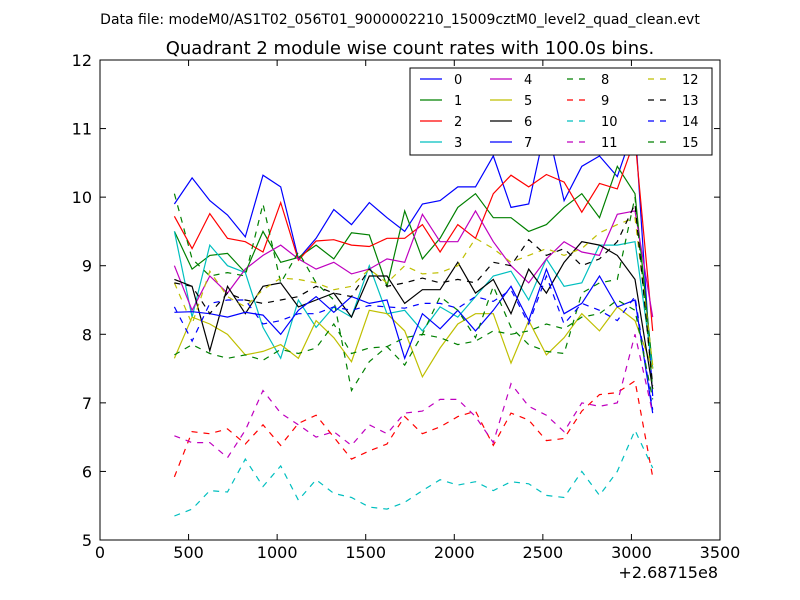 The image size is (800, 600). What do you see at coordinates (458, 122) in the screenshot?
I see `legend-label-2: 2` at bounding box center [458, 122].